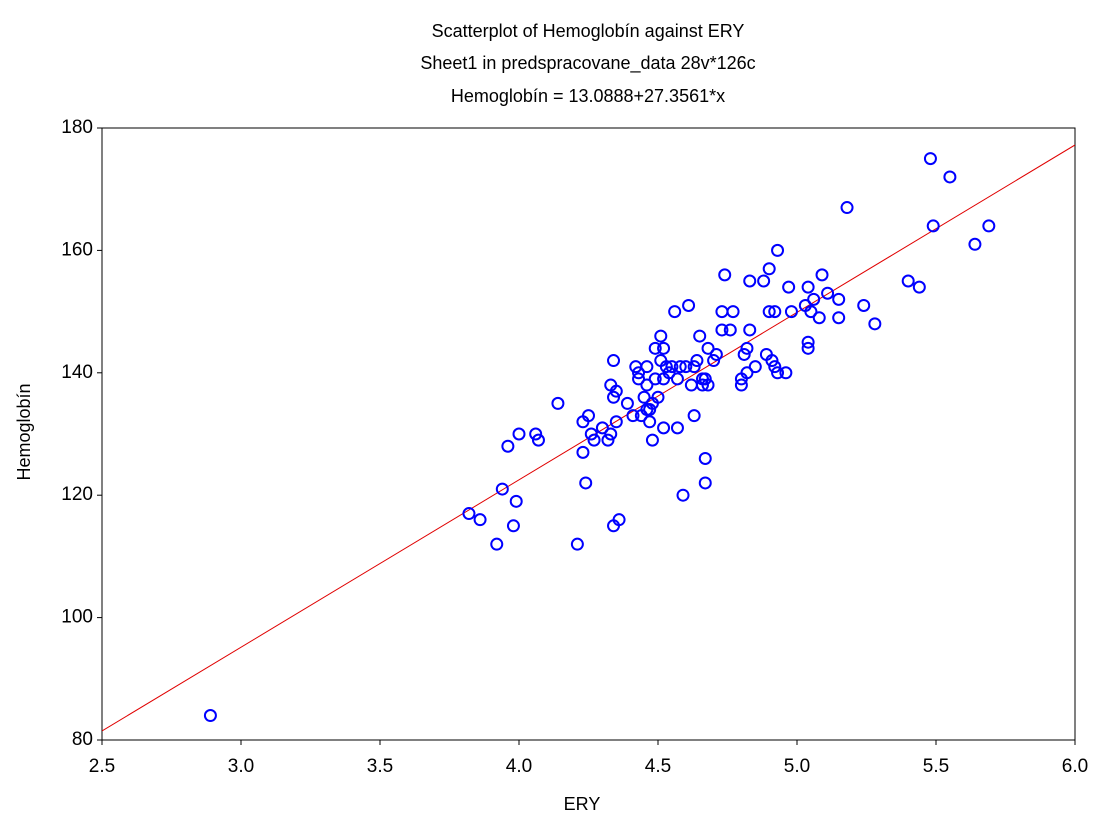 This screenshot has height=821, width=1096. I want to click on x-tick-label: 5.0, so click(797, 766).